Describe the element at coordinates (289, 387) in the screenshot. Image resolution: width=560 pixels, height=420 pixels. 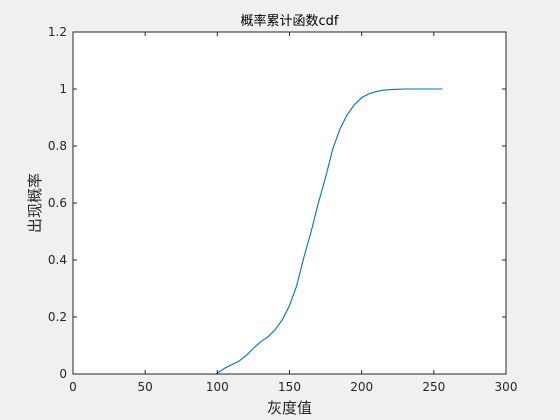
I see `x-tick-label: 150` at that location.